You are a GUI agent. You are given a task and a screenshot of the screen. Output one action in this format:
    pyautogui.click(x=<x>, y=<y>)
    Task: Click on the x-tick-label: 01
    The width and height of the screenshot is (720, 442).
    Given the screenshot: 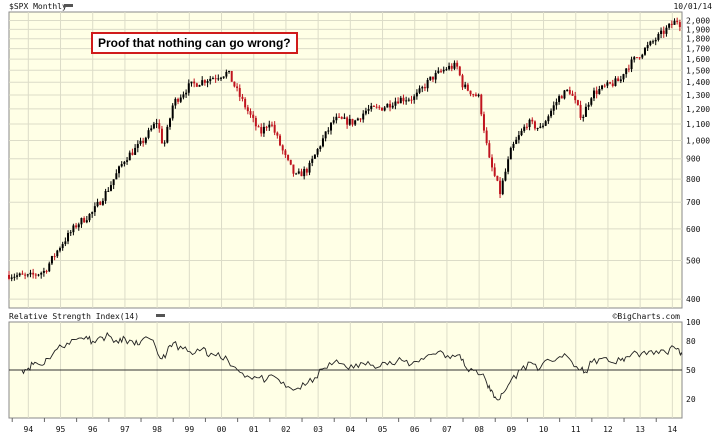 What is the action you would take?
    pyautogui.click(x=254, y=429)
    